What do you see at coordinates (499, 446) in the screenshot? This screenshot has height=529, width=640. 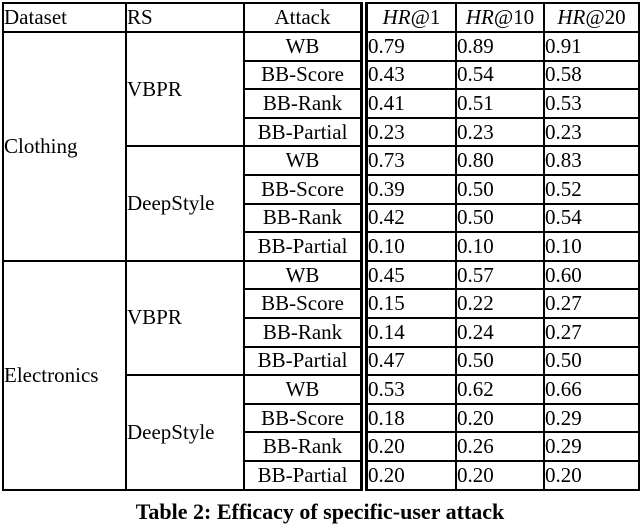 I see `hr10-value: 0.26` at bounding box center [499, 446].